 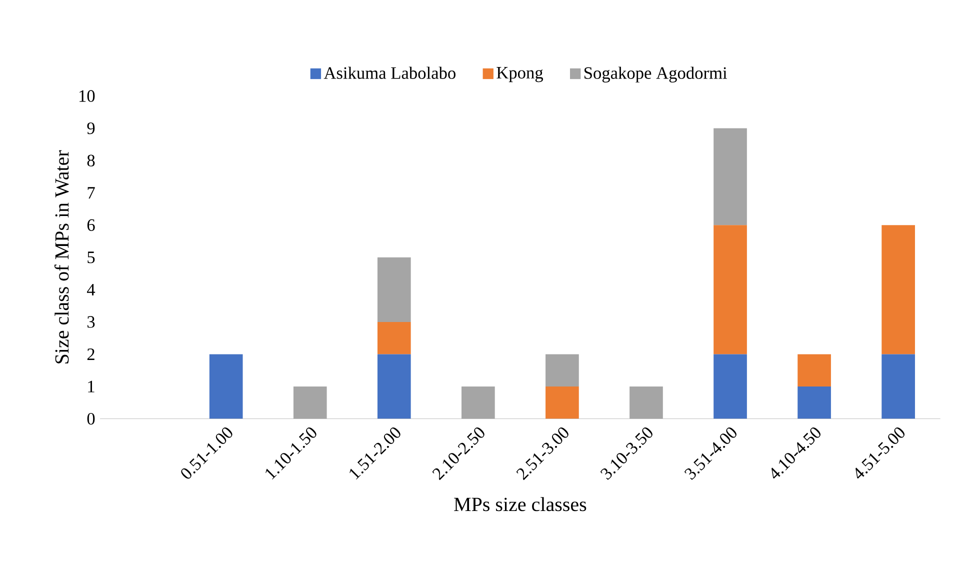 I want to click on legend-label: Asikuma Labolabo, so click(x=390, y=73).